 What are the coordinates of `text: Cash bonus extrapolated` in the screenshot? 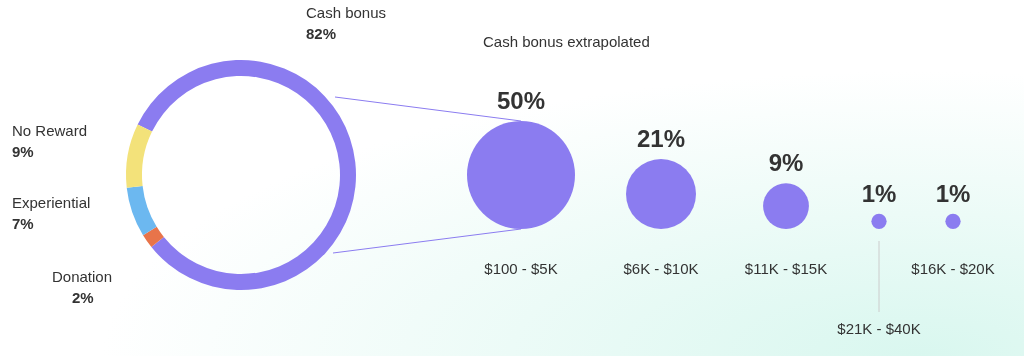 It's located at (566, 41).